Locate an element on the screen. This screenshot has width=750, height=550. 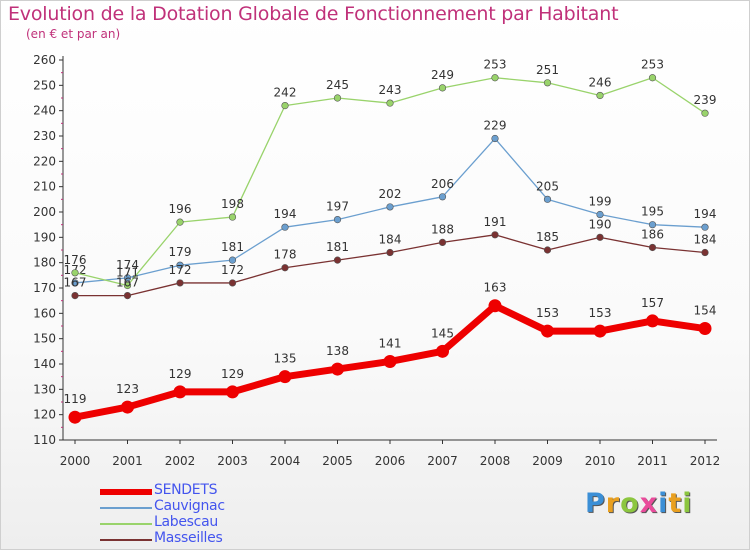
data-label: 154 is located at coordinates (705, 311).